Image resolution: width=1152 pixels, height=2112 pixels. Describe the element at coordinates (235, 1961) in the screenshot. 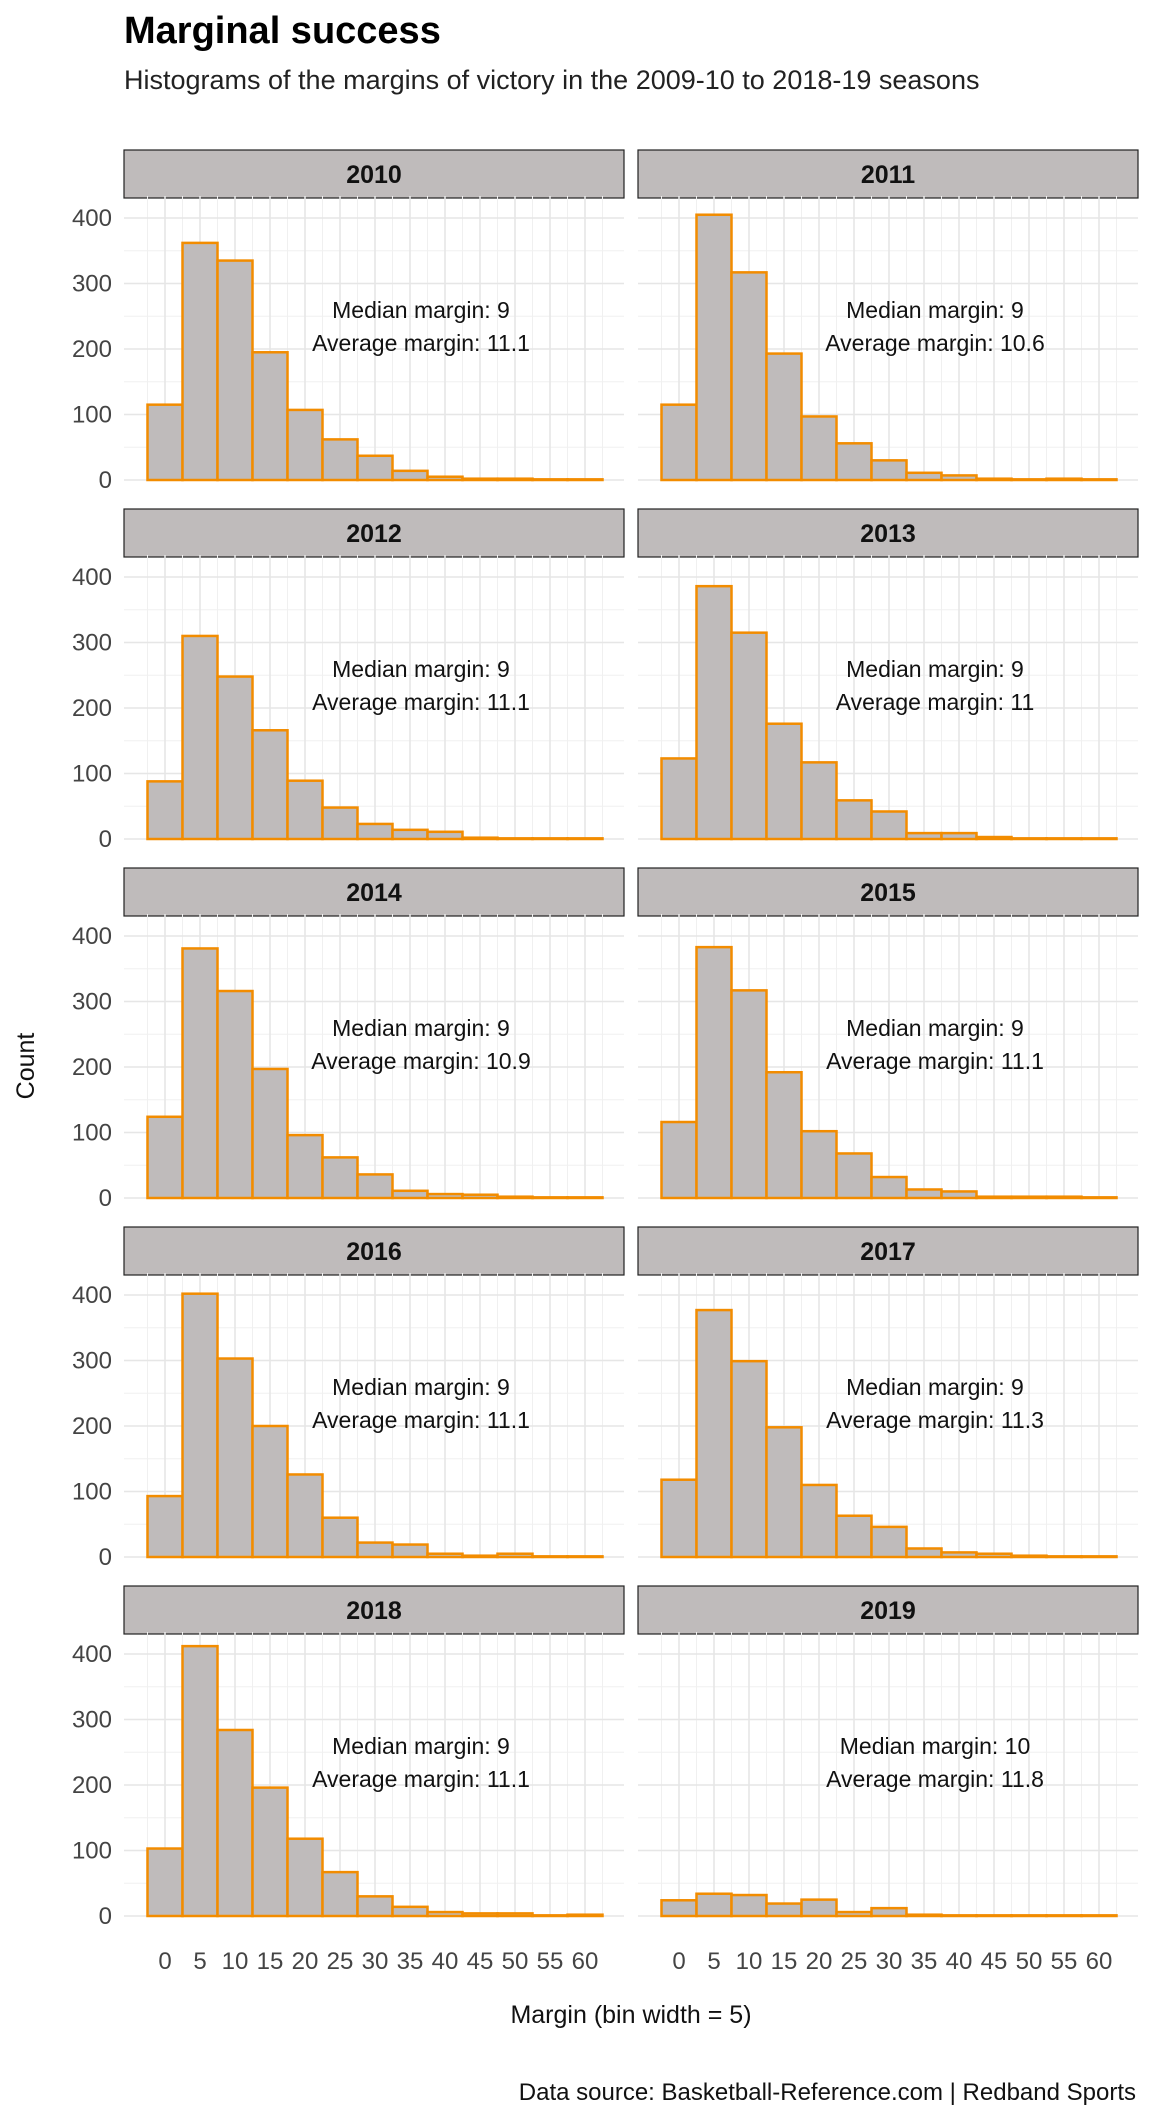

I see `x-tick-label: 10` at that location.